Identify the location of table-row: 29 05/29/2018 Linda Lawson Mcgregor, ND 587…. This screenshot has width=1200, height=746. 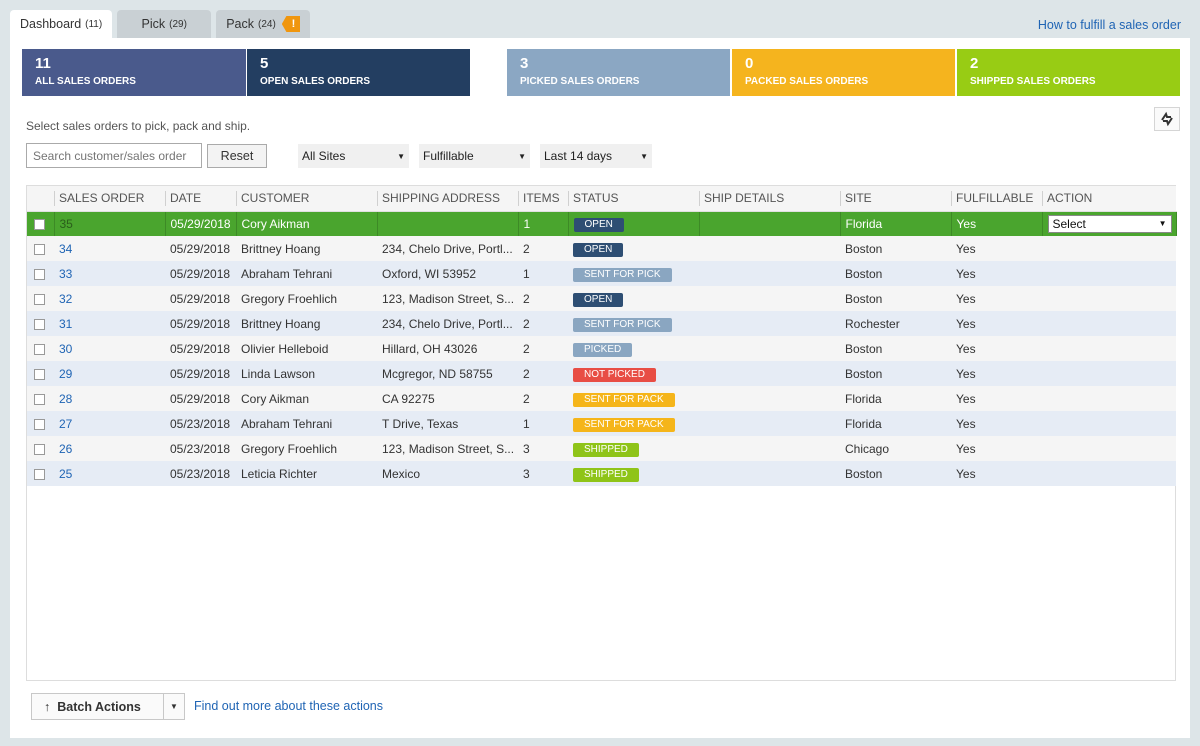
(601, 373).